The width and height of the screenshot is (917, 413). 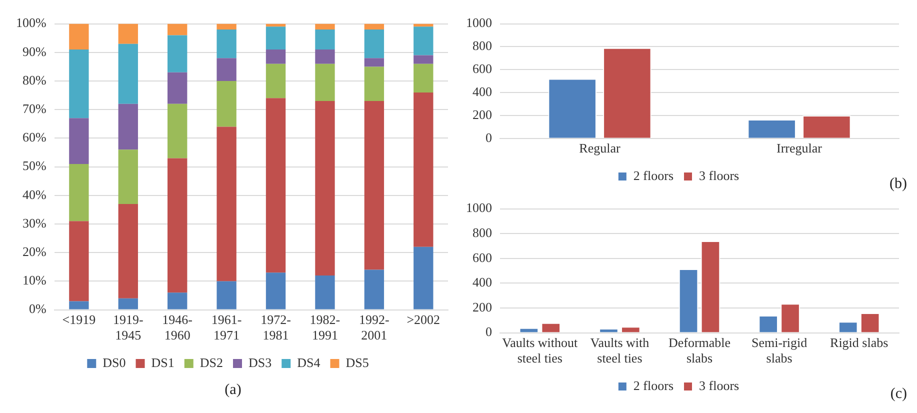 I want to click on x-tick-label: 1961-1971, so click(x=226, y=327).